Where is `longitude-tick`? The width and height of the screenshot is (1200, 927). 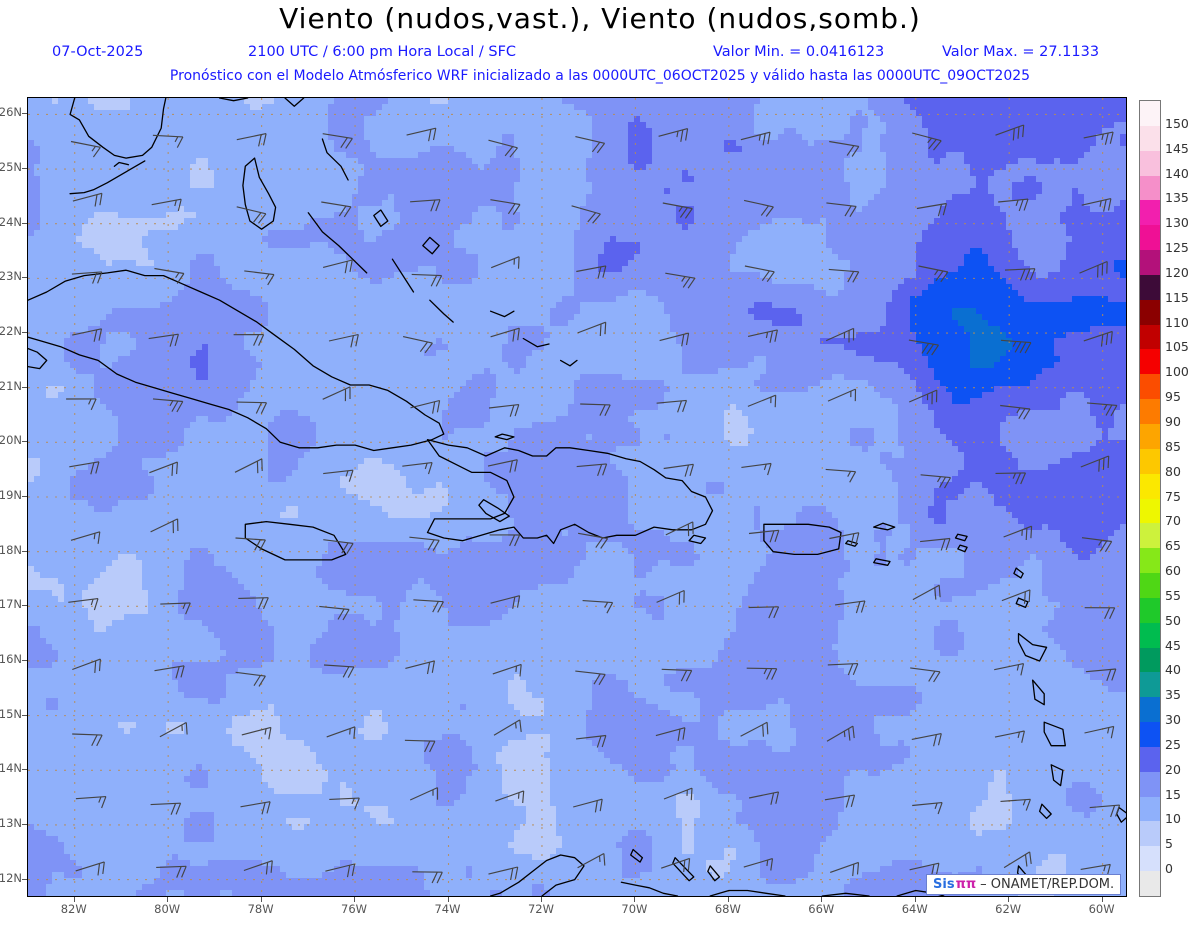 longitude-tick is located at coordinates (541, 899).